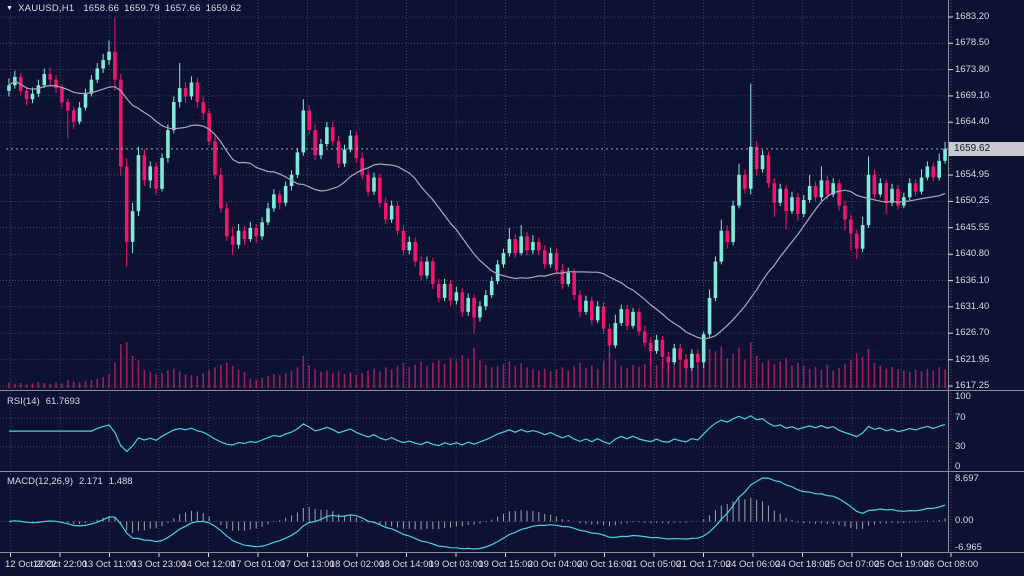 The width and height of the screenshot is (1024, 576). Describe the element at coordinates (972, 386) in the screenshot. I see `price-tick-label: 1617.25` at that location.